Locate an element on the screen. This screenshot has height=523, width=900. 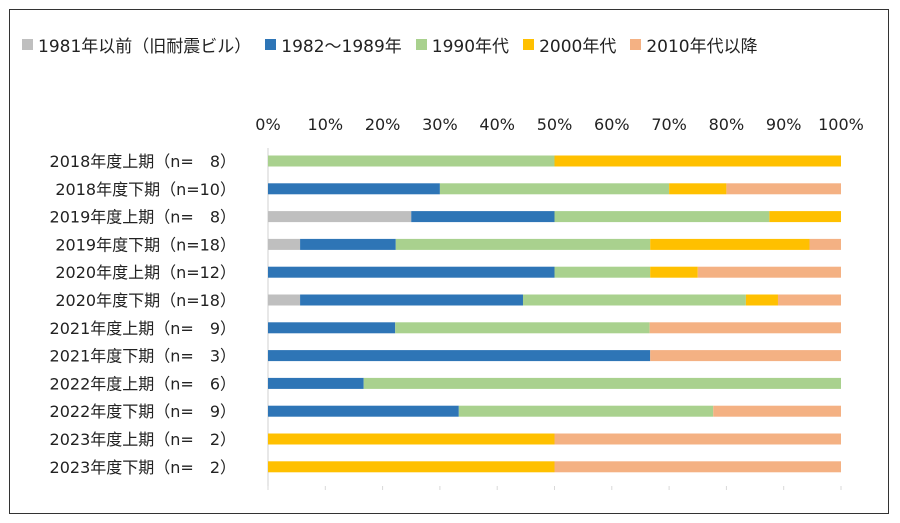
category-label: 2019年度下期（n=18） is located at coordinates (145, 244).